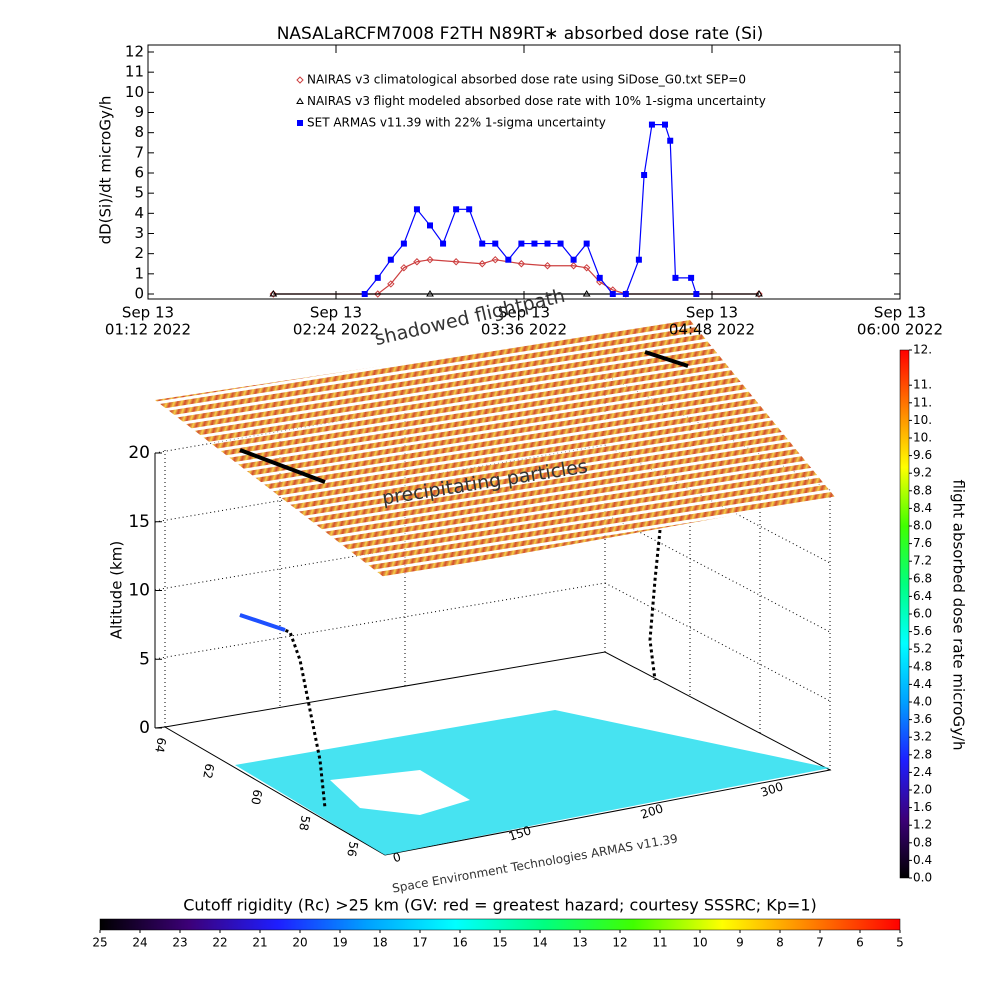  Describe the element at coordinates (524, 330) in the screenshot. I see `x-tick-label: 03:36 2022` at that location.